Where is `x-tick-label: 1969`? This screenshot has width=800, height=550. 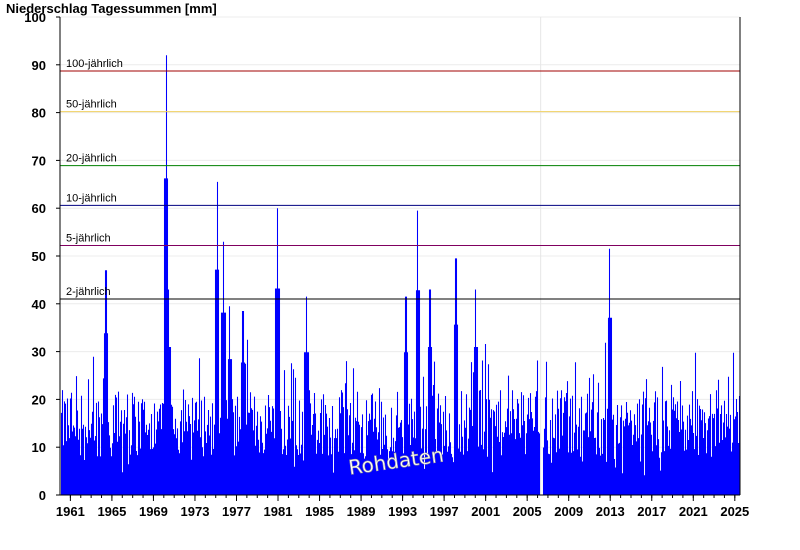
x-tick-label: 1969 is located at coordinates (153, 511).